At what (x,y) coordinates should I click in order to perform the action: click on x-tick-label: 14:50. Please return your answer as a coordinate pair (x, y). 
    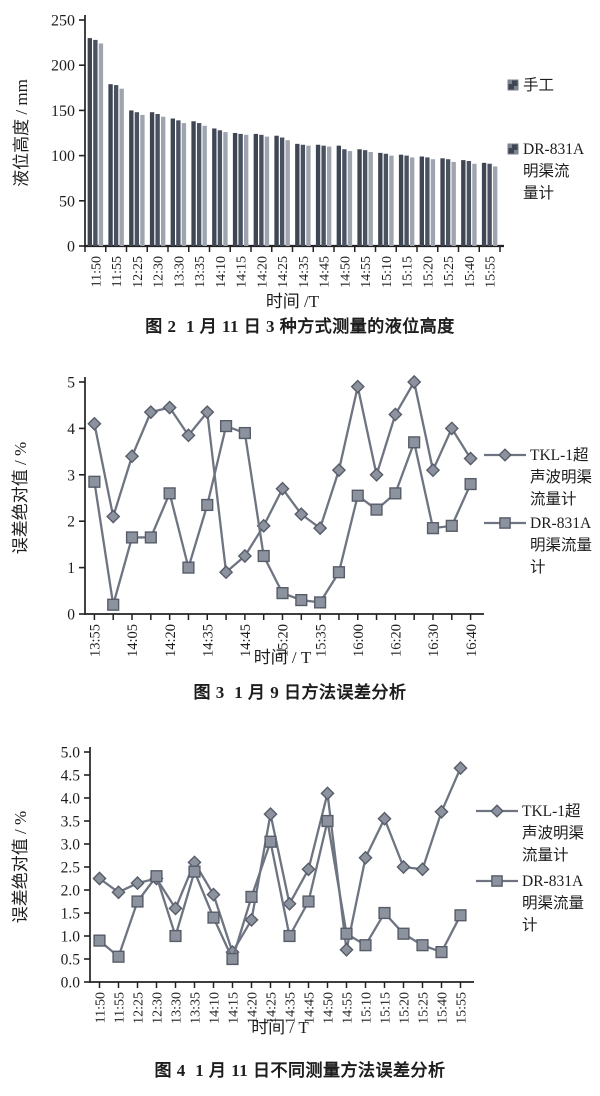
    Looking at the image, I should click on (329, 1008).